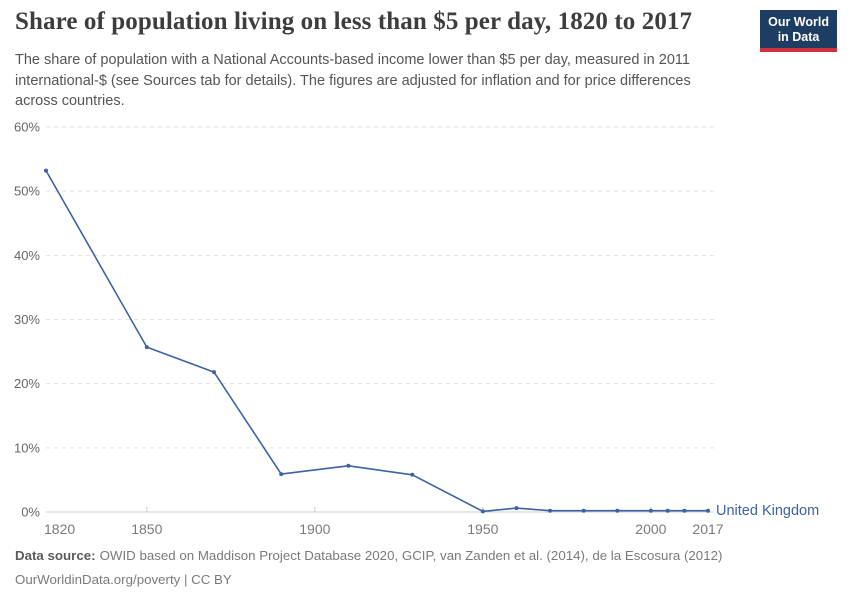  I want to click on x-axis-tick-label: 1850, so click(146, 529).